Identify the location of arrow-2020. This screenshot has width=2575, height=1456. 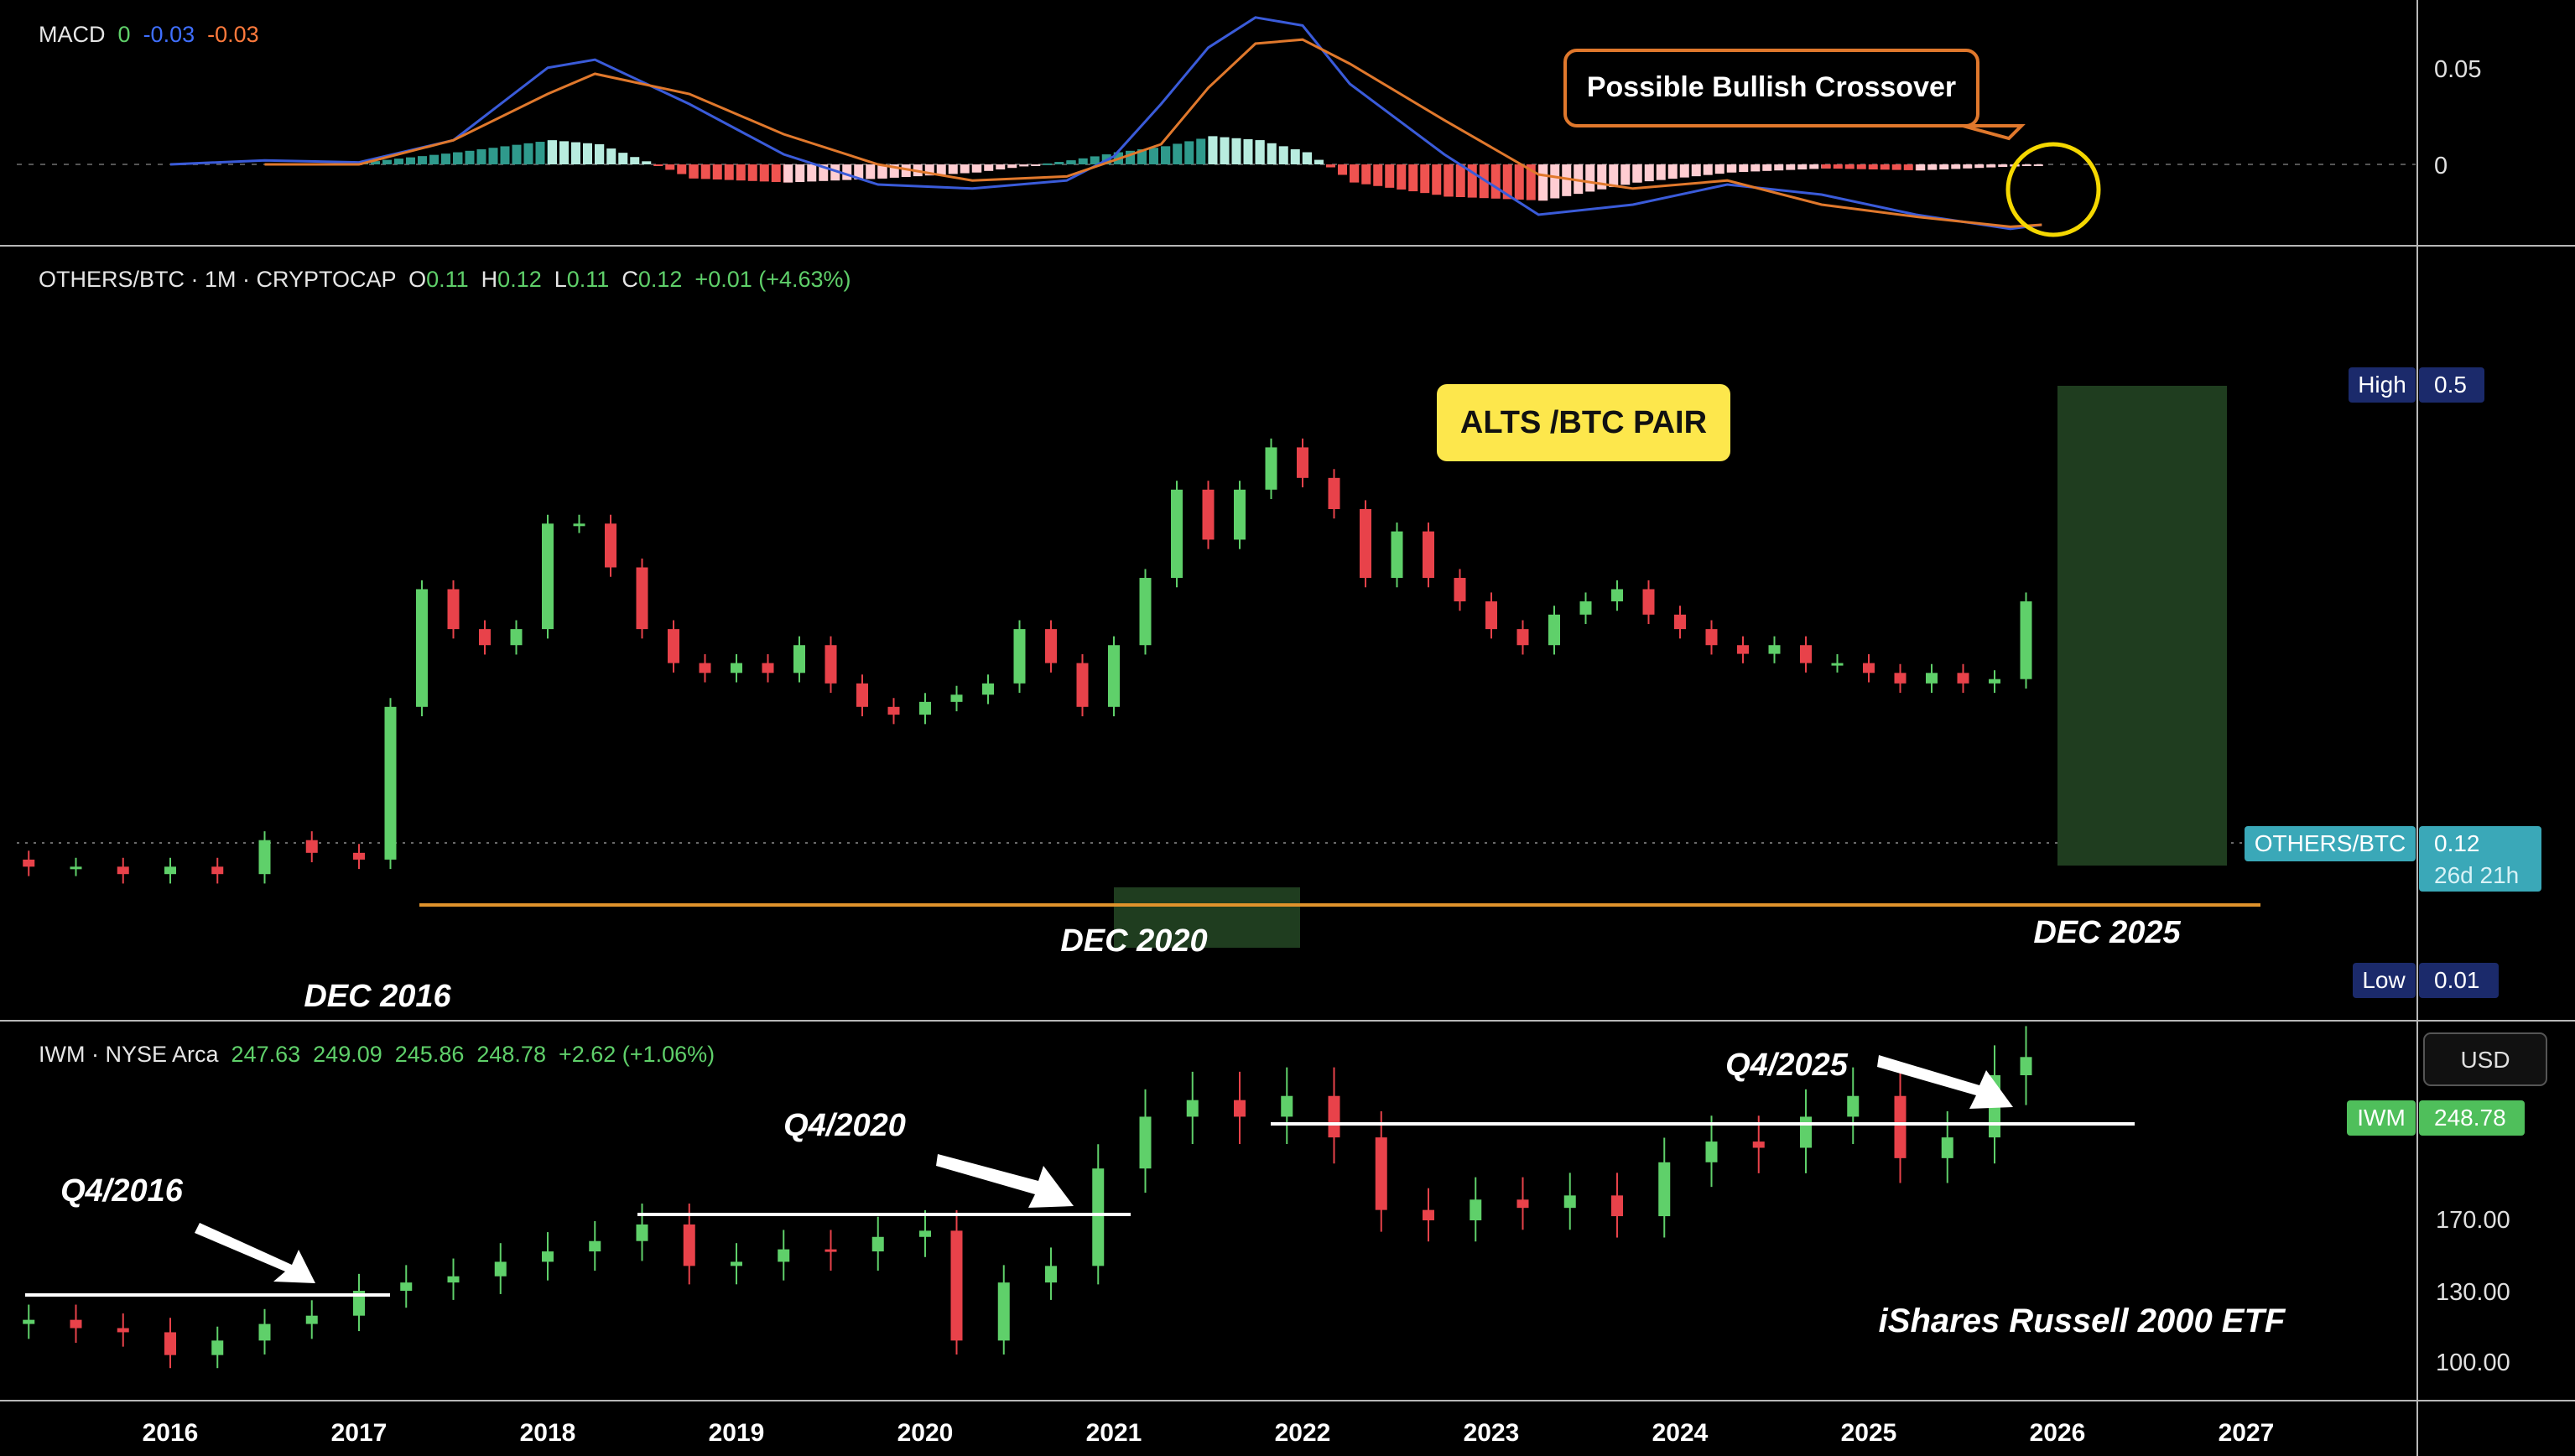
(1005, 1181).